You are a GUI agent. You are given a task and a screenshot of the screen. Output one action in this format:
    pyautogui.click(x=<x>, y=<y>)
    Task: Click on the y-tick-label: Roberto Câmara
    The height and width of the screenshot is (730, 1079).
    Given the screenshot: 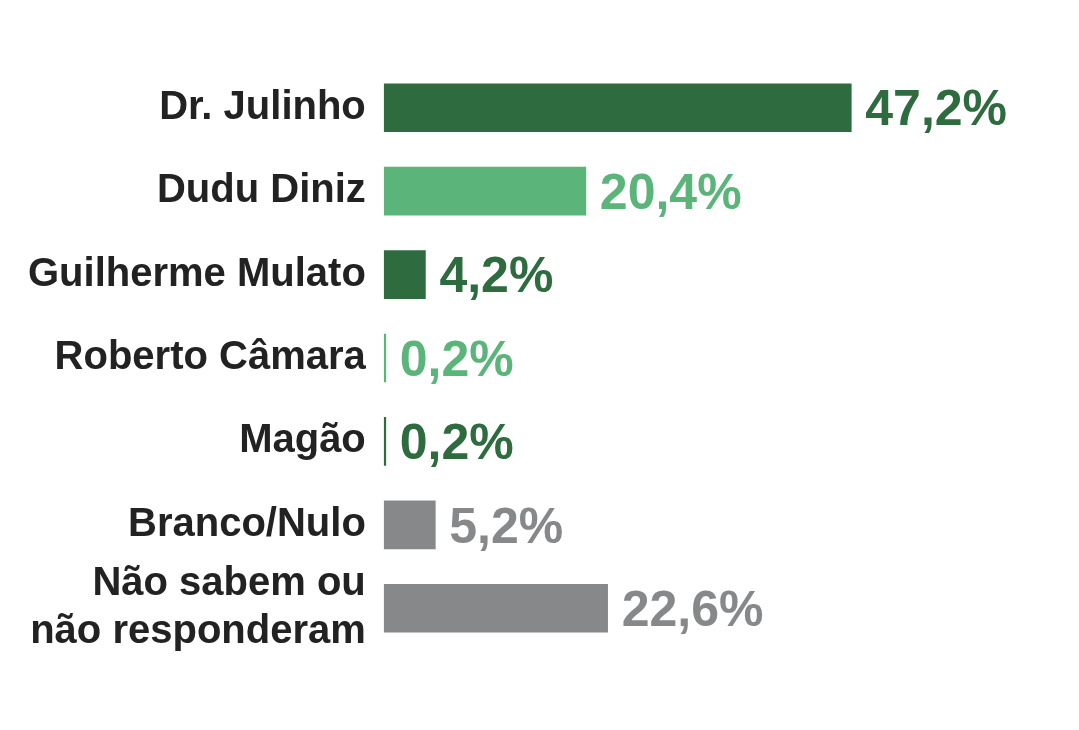 What is the action you would take?
    pyautogui.click(x=210, y=355)
    